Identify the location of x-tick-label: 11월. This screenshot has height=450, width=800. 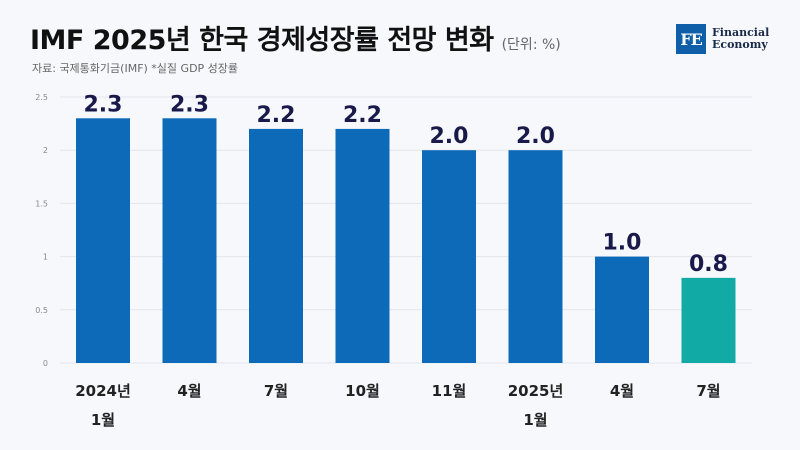
(449, 391).